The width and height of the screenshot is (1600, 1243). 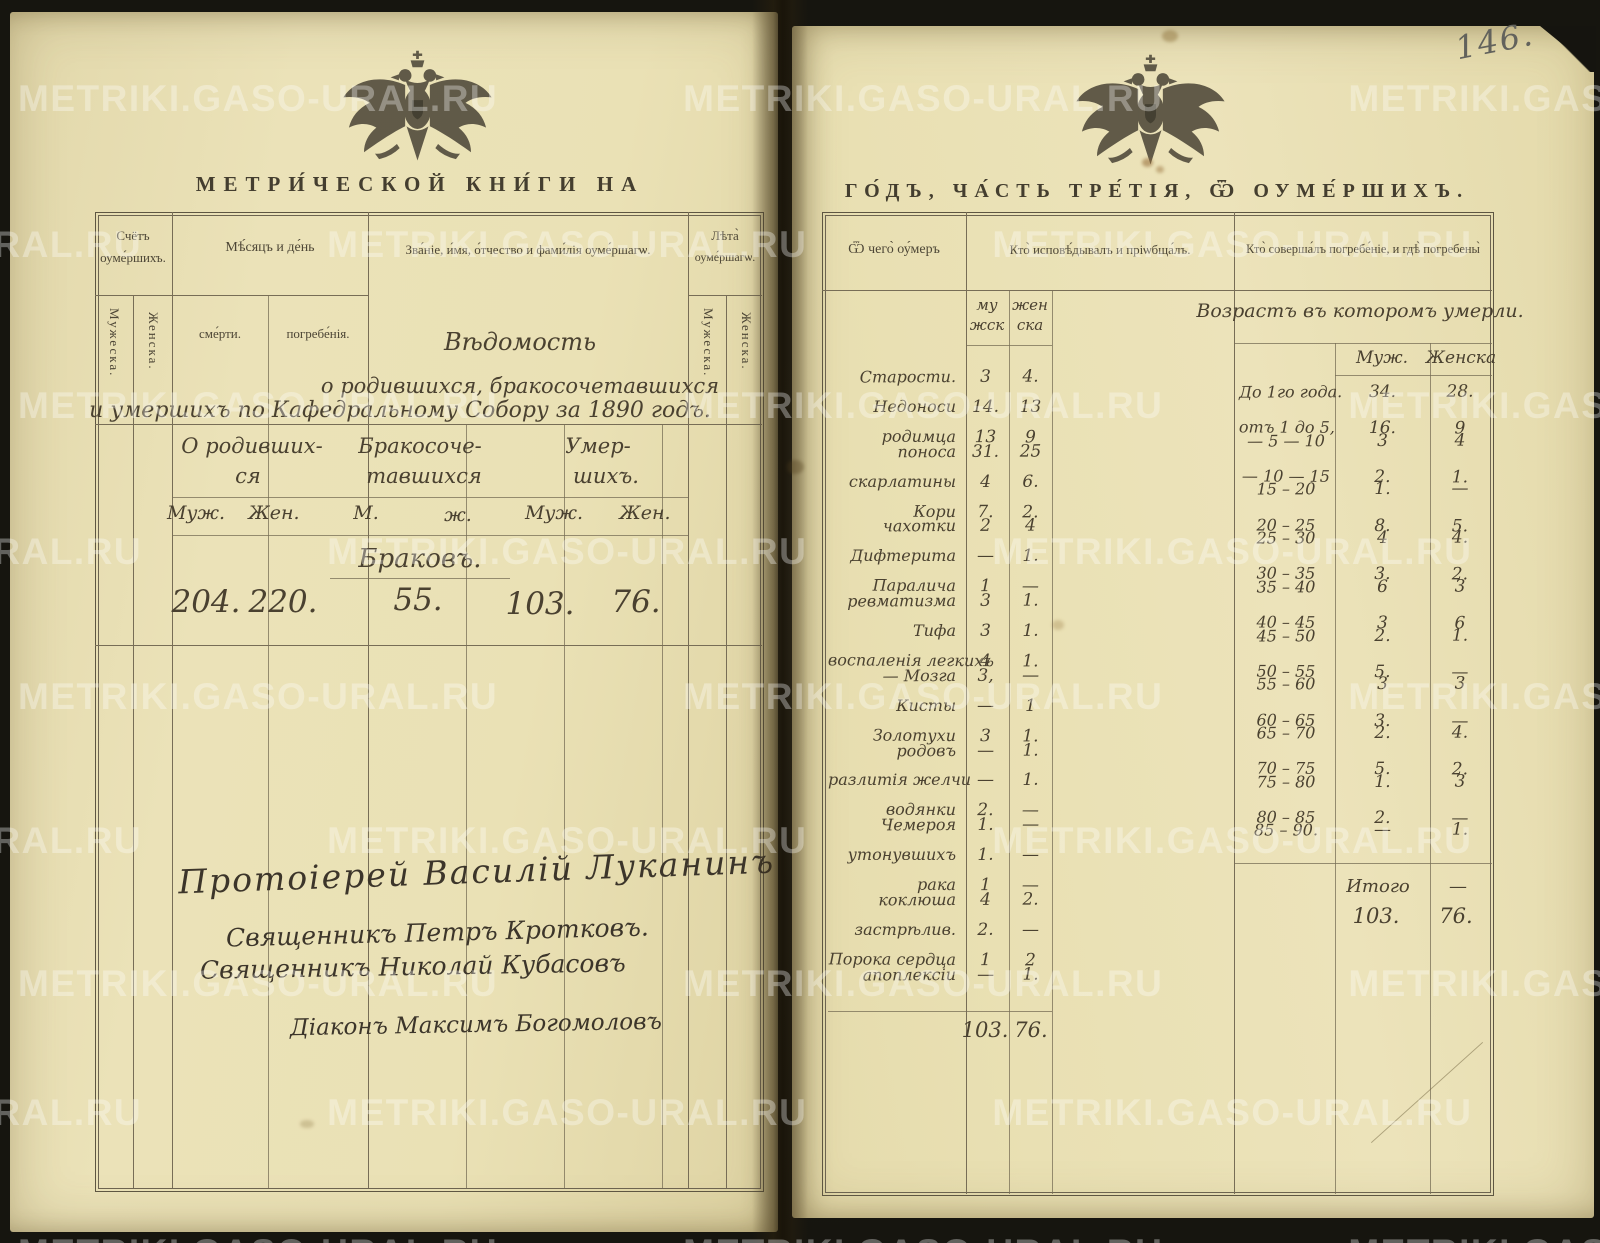 I want to click on summary-sub-m1: Муж., so click(x=196, y=513).